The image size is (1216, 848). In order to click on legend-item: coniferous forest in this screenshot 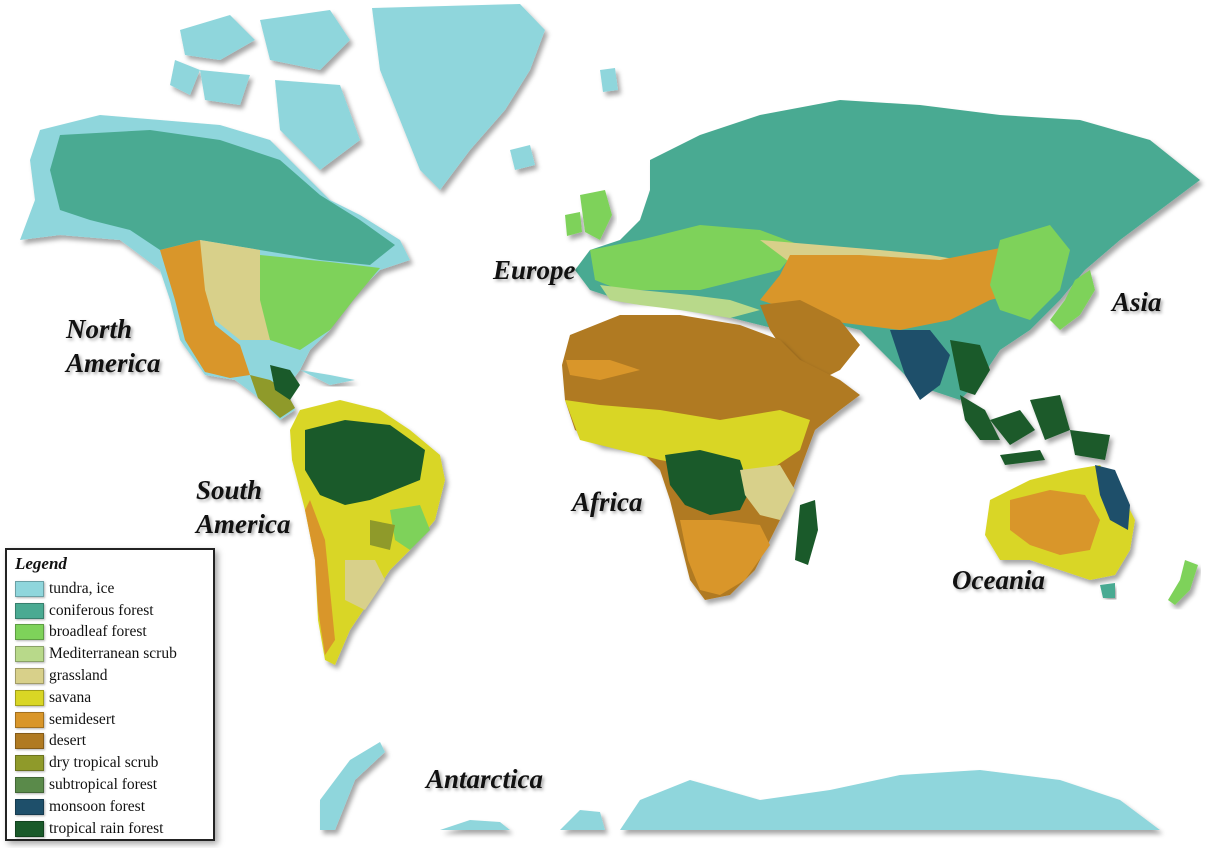, I will do `click(110, 611)`.